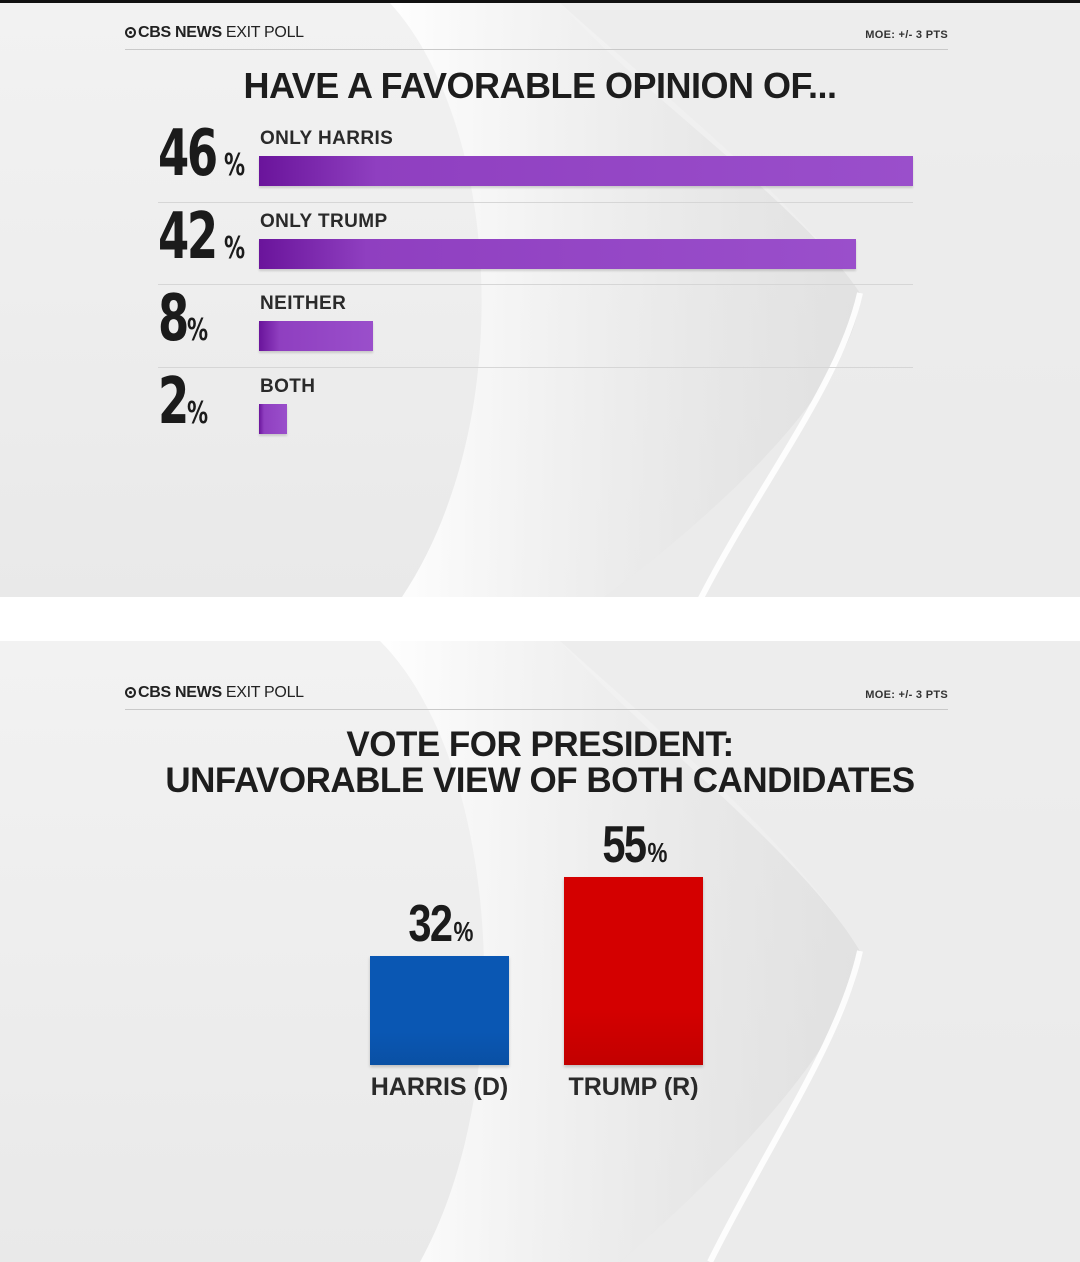 Image resolution: width=1080 pixels, height=1262 pixels. Describe the element at coordinates (173, 319) in the screenshot. I see `percent-value: 8` at that location.